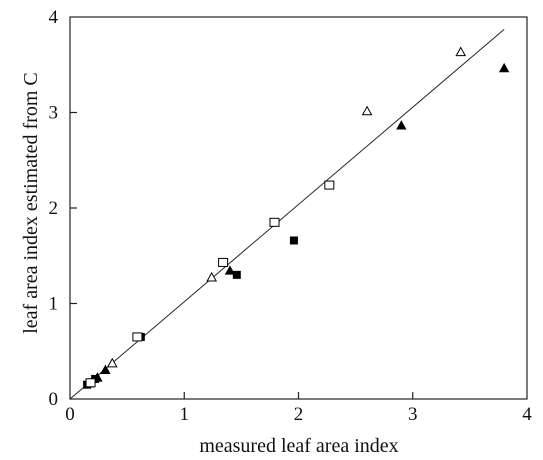 Image resolution: width=543 pixels, height=460 pixels. I want to click on y-tick-label: 0, so click(54, 399).